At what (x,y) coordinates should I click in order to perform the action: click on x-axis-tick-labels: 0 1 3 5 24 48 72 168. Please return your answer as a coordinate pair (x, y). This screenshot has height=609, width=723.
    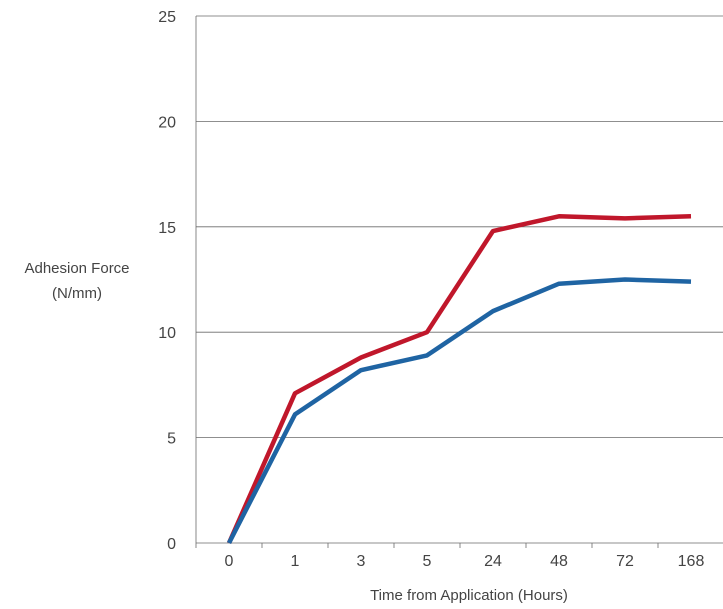
    Looking at the image, I should click on (465, 561).